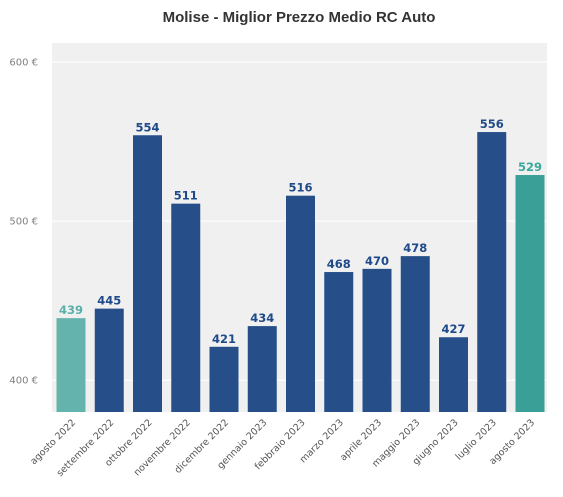 Image resolution: width=563 pixels, height=497 pixels. I want to click on chart-title: Molise - Miglior Prezzo Medio RC Auto, so click(299, 17).